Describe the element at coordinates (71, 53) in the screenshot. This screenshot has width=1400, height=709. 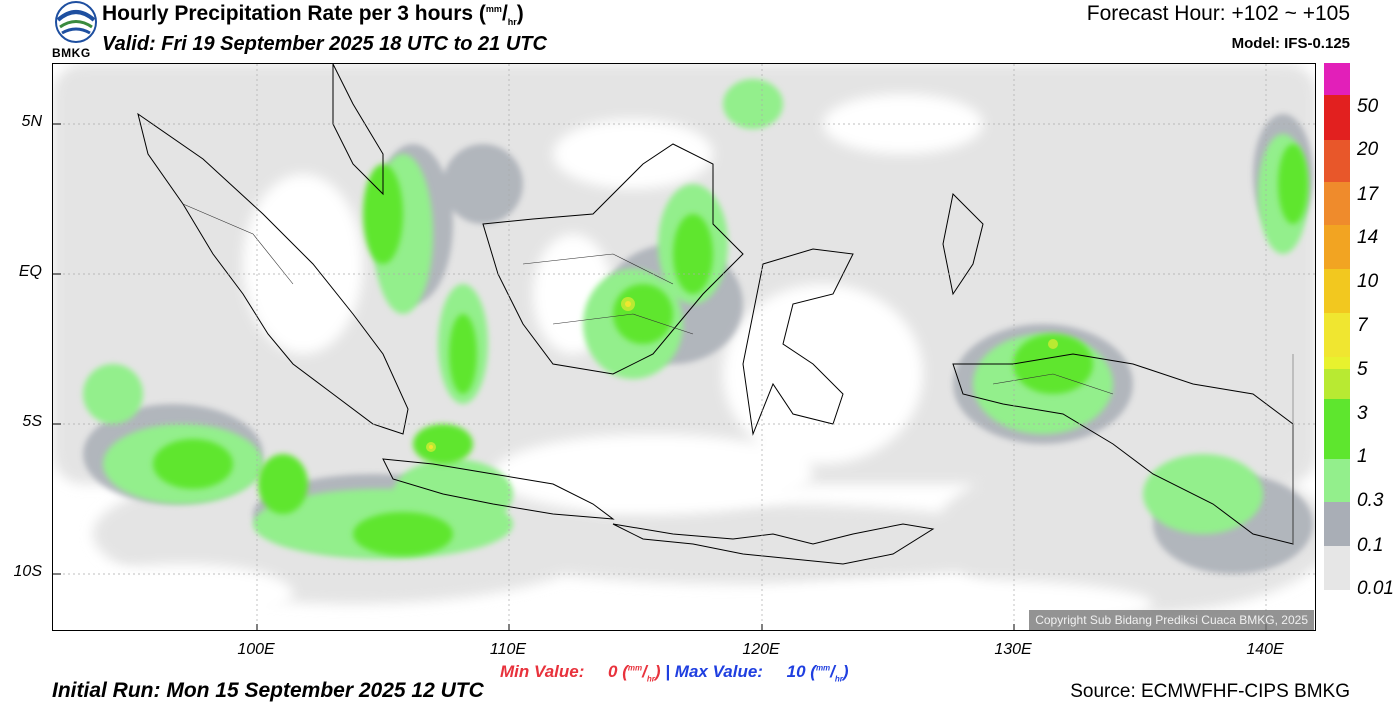
I see `logo-text: BMKG` at that location.